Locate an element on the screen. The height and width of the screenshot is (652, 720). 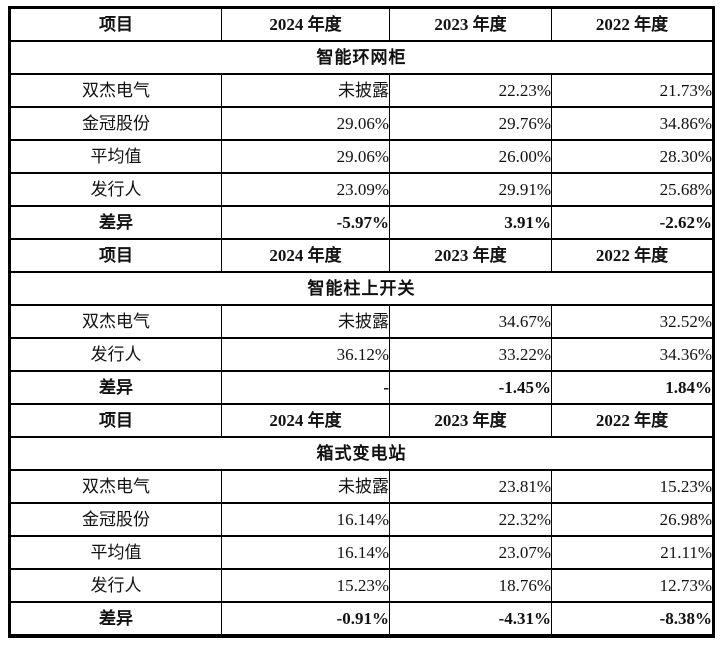
cell-value: 23.07% is located at coordinates (470, 552).